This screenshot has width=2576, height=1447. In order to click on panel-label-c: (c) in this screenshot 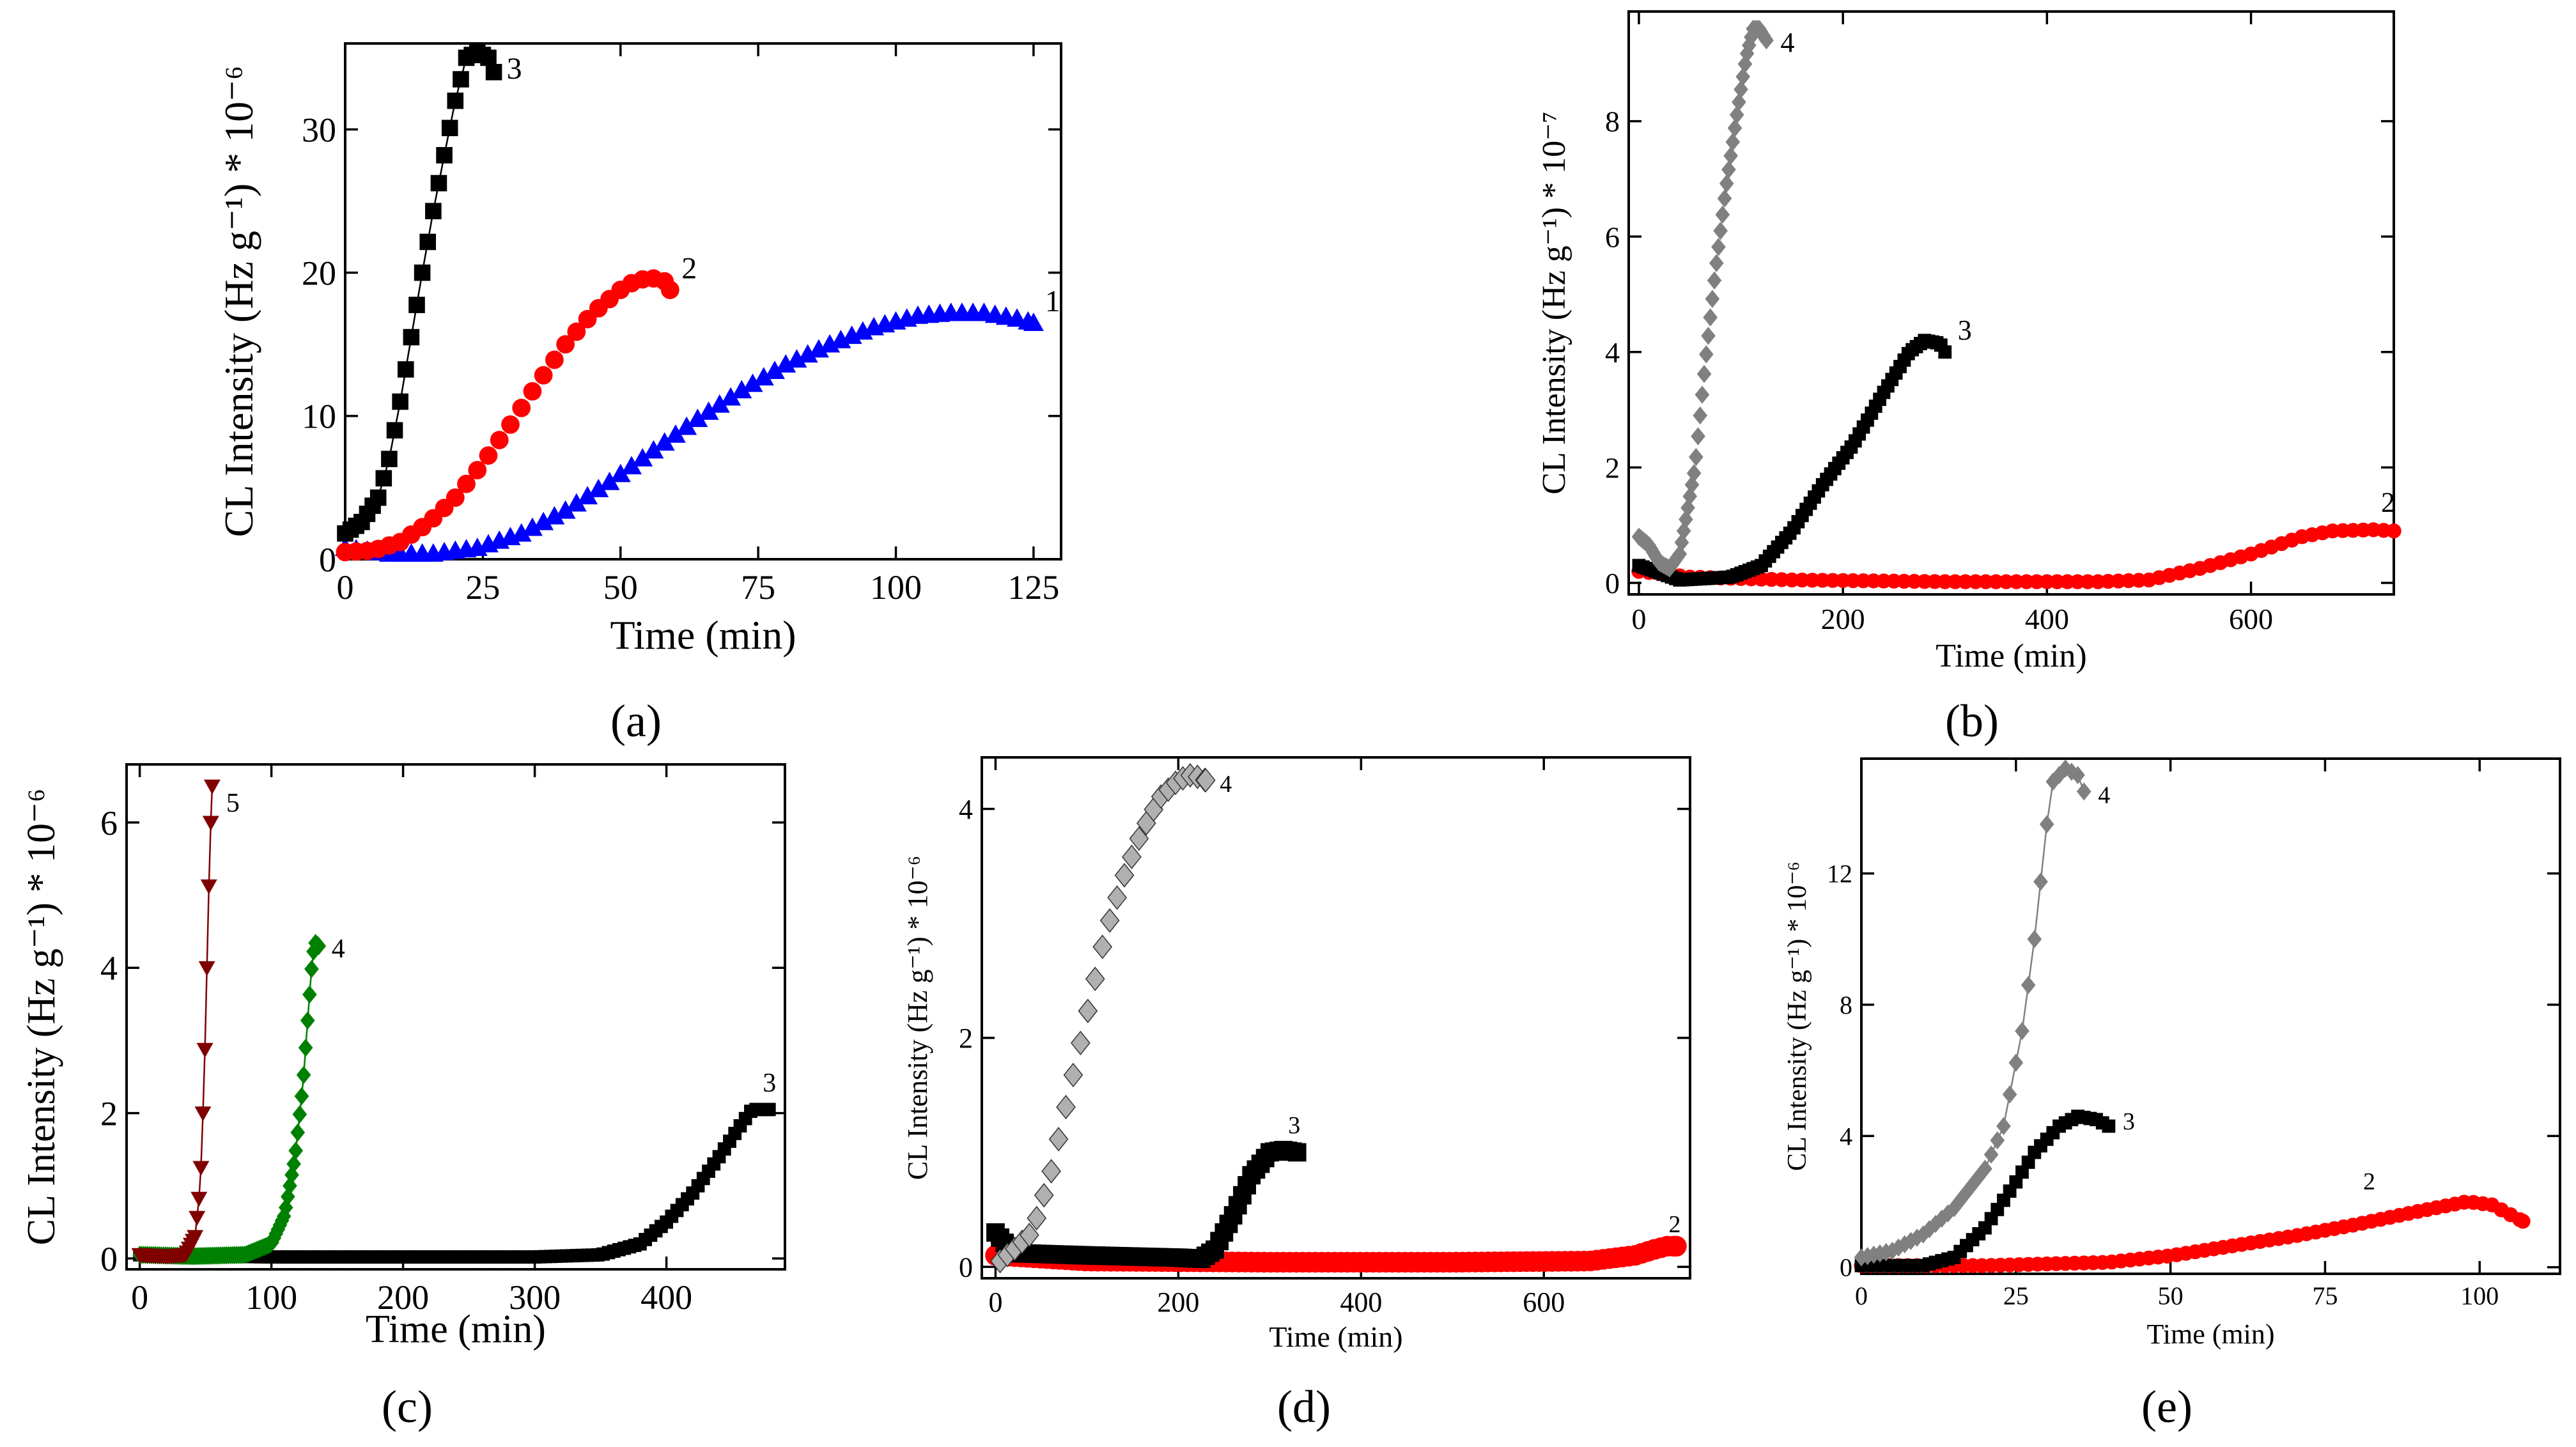, I will do `click(407, 1406)`.